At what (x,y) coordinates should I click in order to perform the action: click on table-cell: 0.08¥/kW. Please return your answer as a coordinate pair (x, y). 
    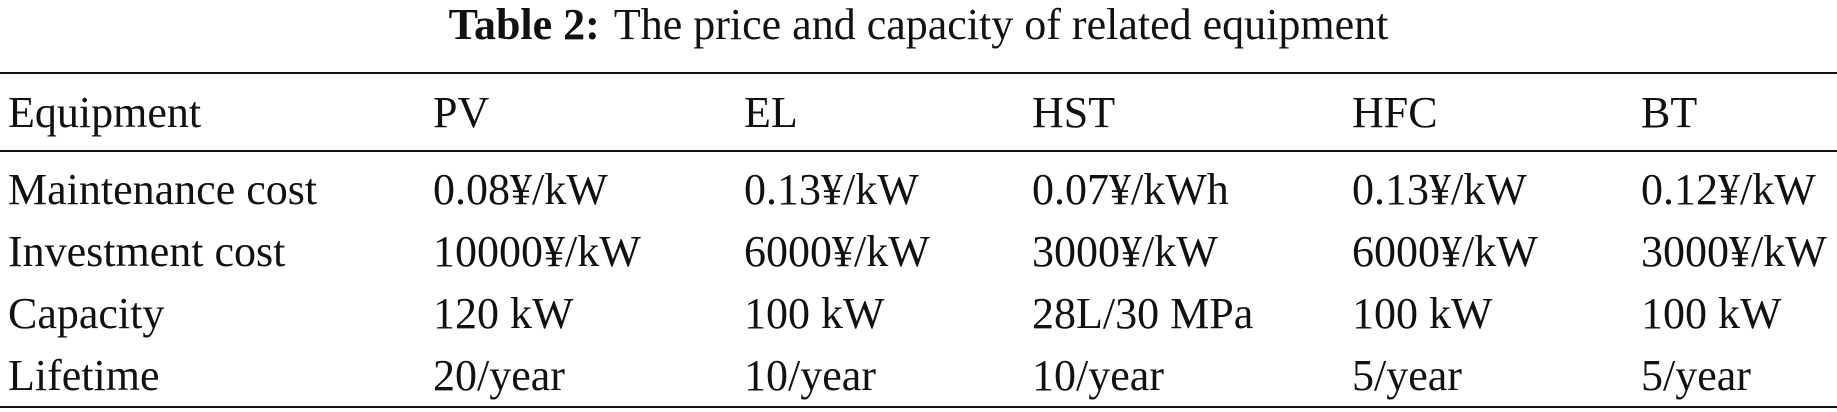
    Looking at the image, I should click on (520, 189).